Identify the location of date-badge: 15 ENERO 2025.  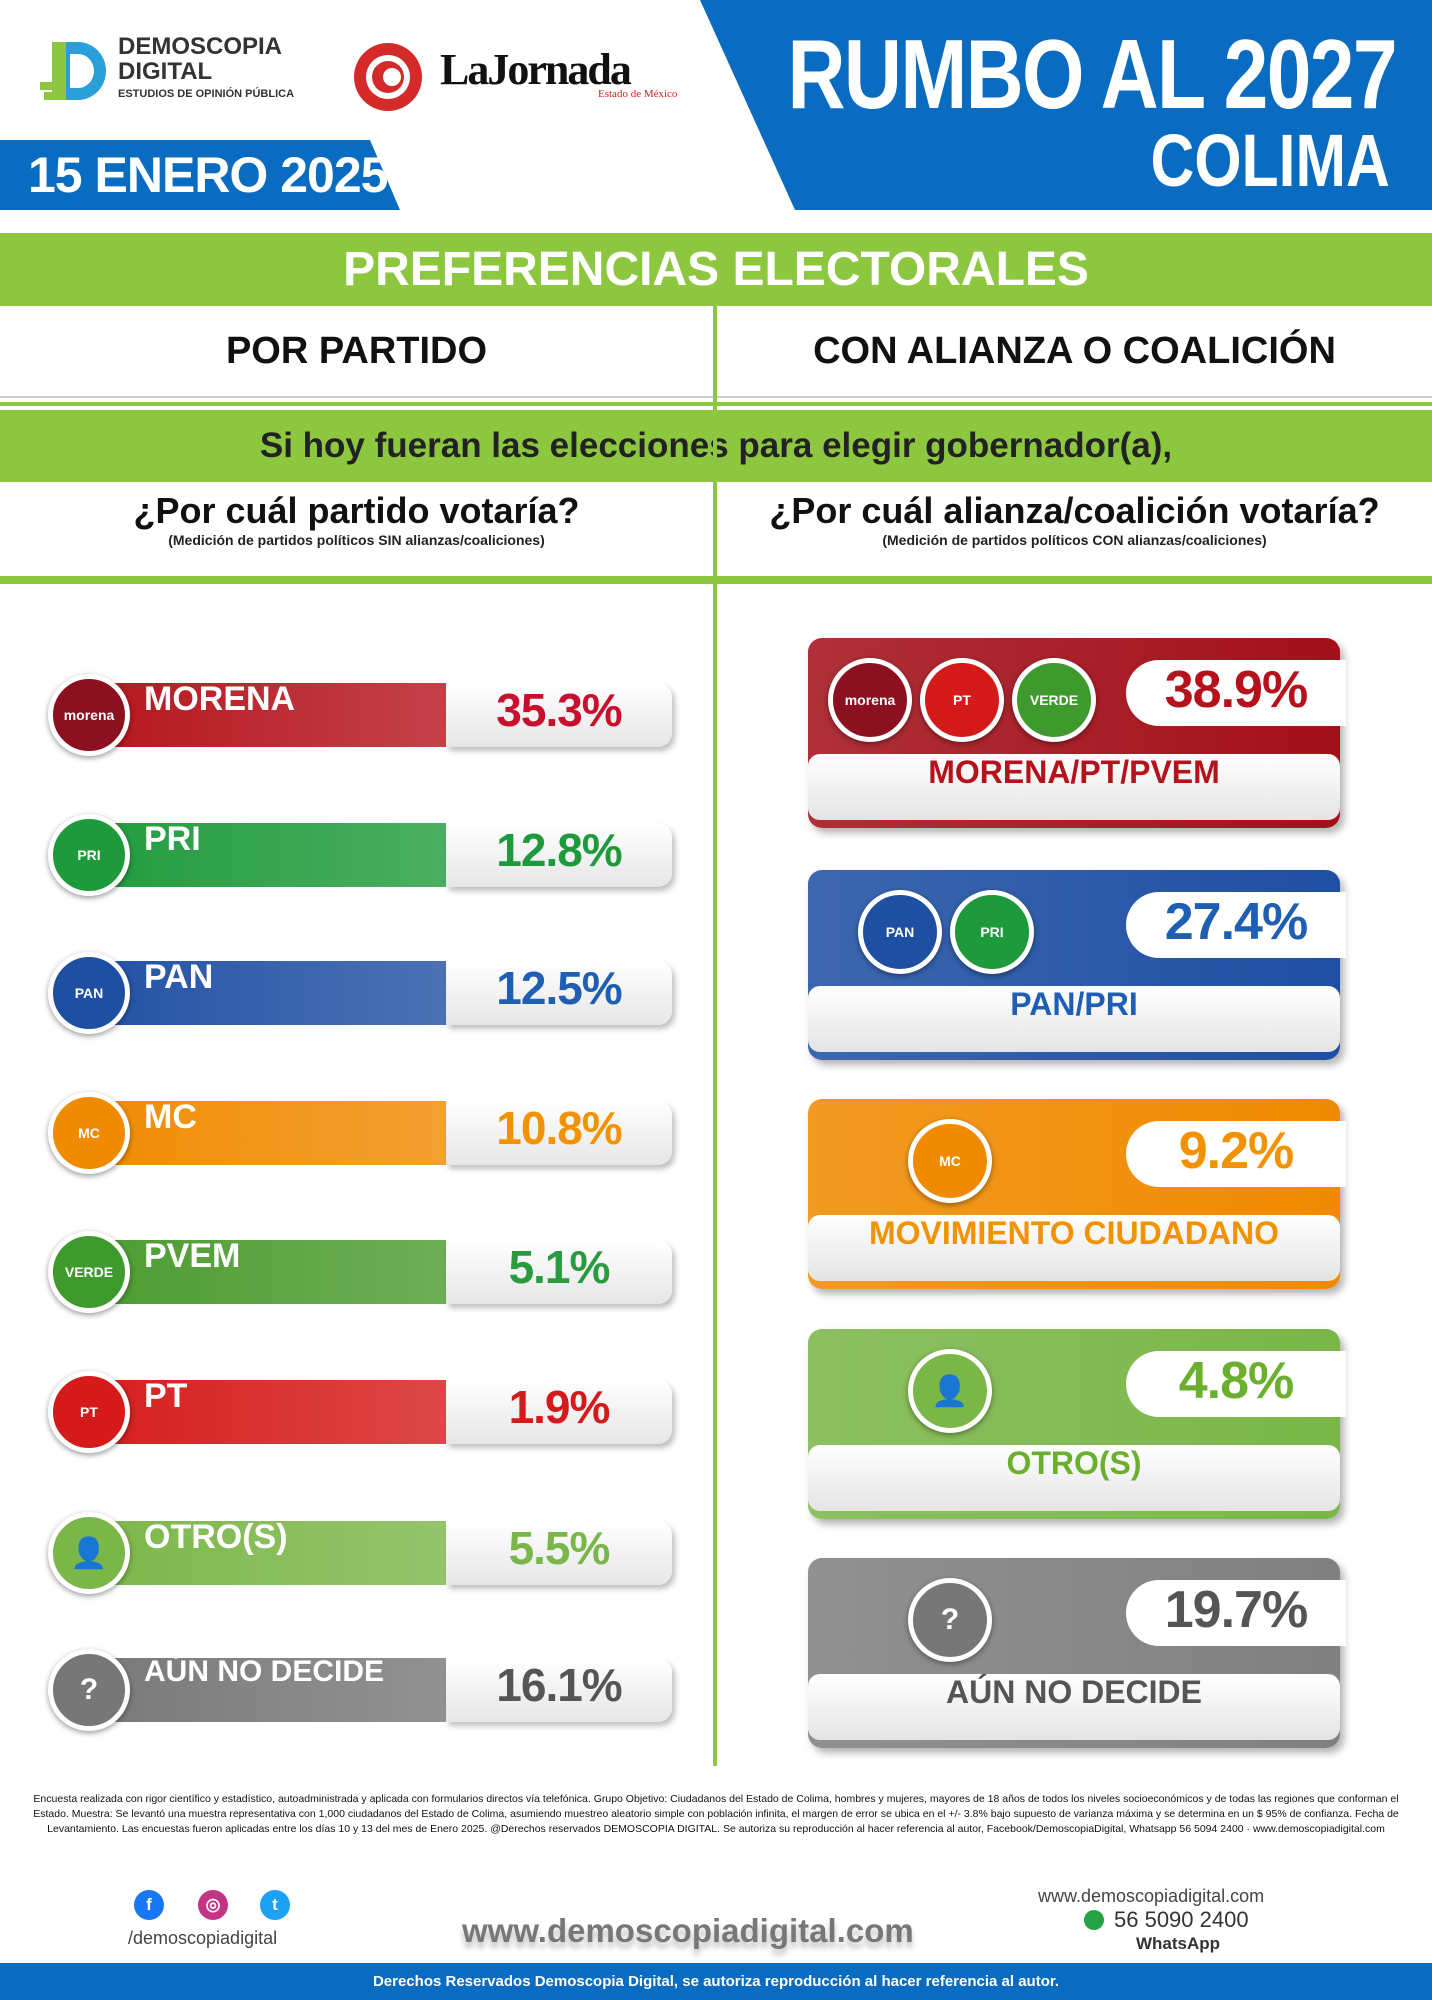
(200, 175).